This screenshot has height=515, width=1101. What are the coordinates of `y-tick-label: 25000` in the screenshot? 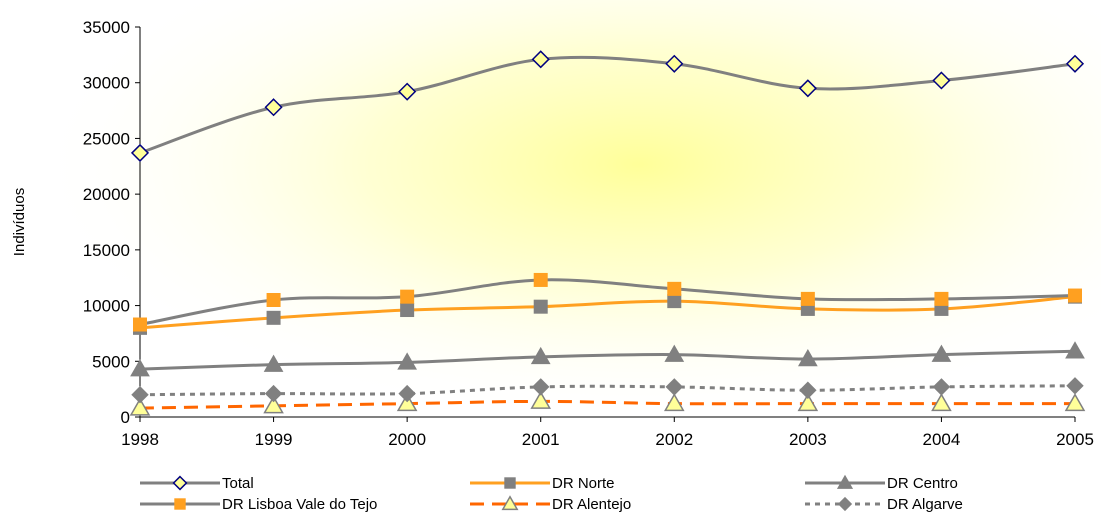 It's located at (106, 138).